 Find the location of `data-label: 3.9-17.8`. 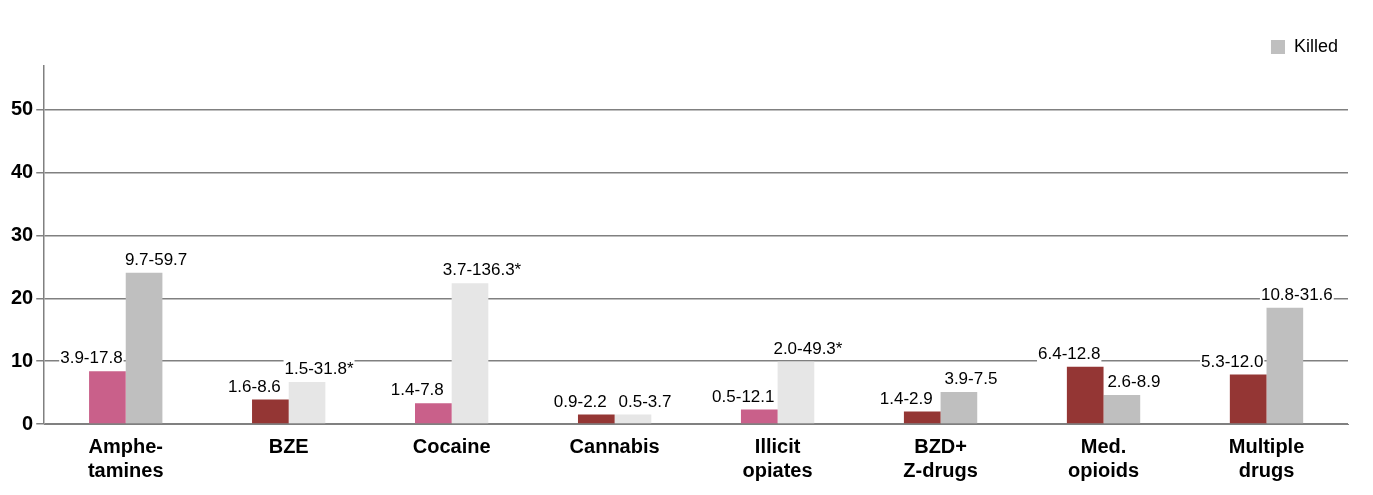

data-label: 3.9-17.8 is located at coordinates (91, 358).